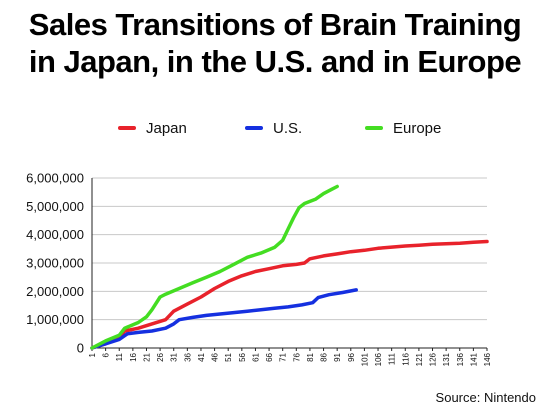 The width and height of the screenshot is (550, 413). I want to click on legend-item-japan: Japan, so click(152, 128).